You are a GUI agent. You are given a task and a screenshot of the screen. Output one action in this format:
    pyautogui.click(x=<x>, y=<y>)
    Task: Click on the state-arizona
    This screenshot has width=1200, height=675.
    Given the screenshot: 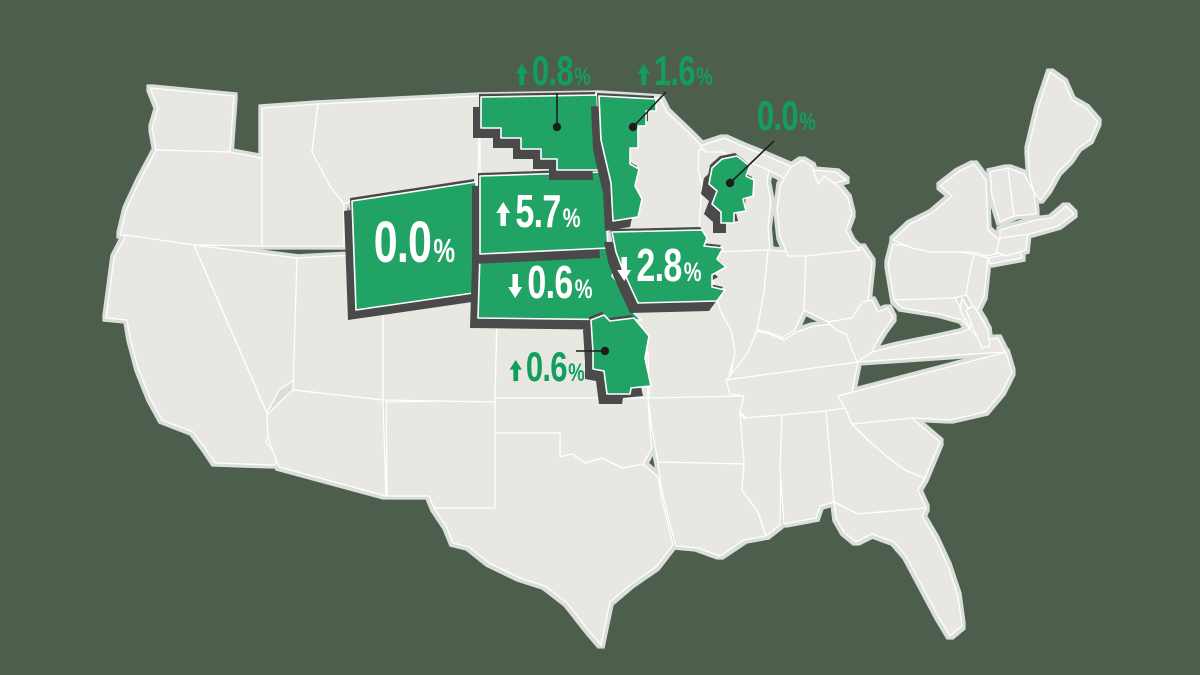 What is the action you would take?
    pyautogui.click(x=326, y=443)
    